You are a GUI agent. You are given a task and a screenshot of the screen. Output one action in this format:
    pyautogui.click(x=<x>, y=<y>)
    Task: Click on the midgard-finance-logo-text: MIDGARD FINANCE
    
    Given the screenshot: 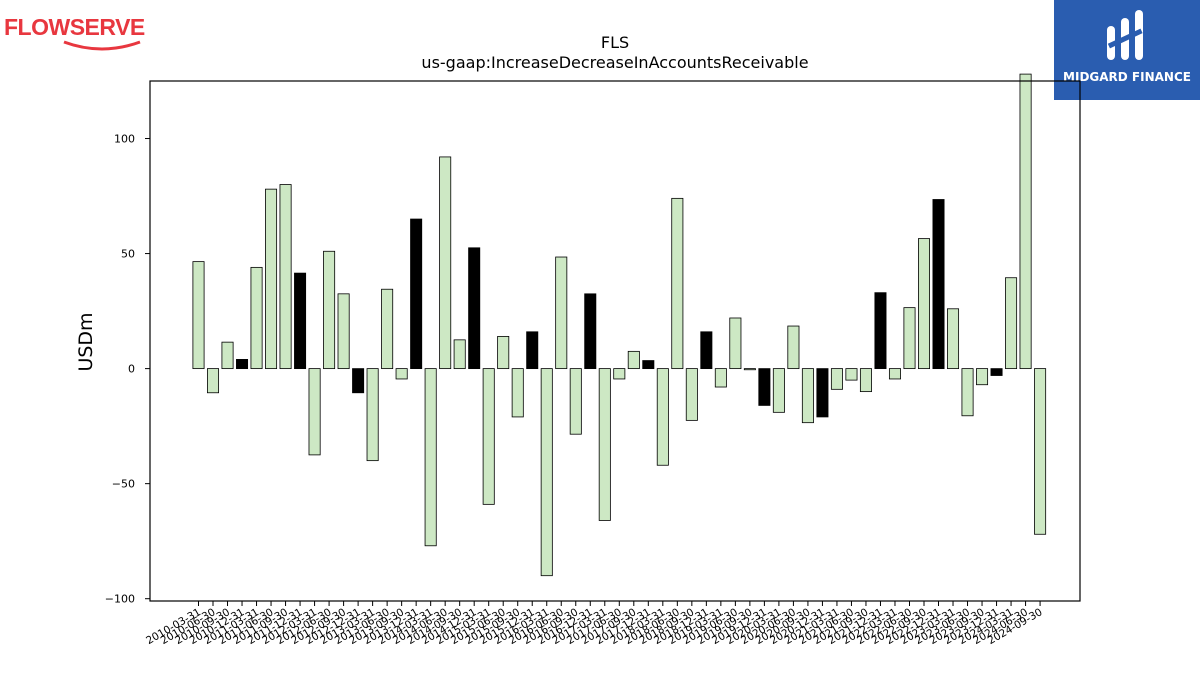 What is the action you would take?
    pyautogui.click(x=1127, y=77)
    